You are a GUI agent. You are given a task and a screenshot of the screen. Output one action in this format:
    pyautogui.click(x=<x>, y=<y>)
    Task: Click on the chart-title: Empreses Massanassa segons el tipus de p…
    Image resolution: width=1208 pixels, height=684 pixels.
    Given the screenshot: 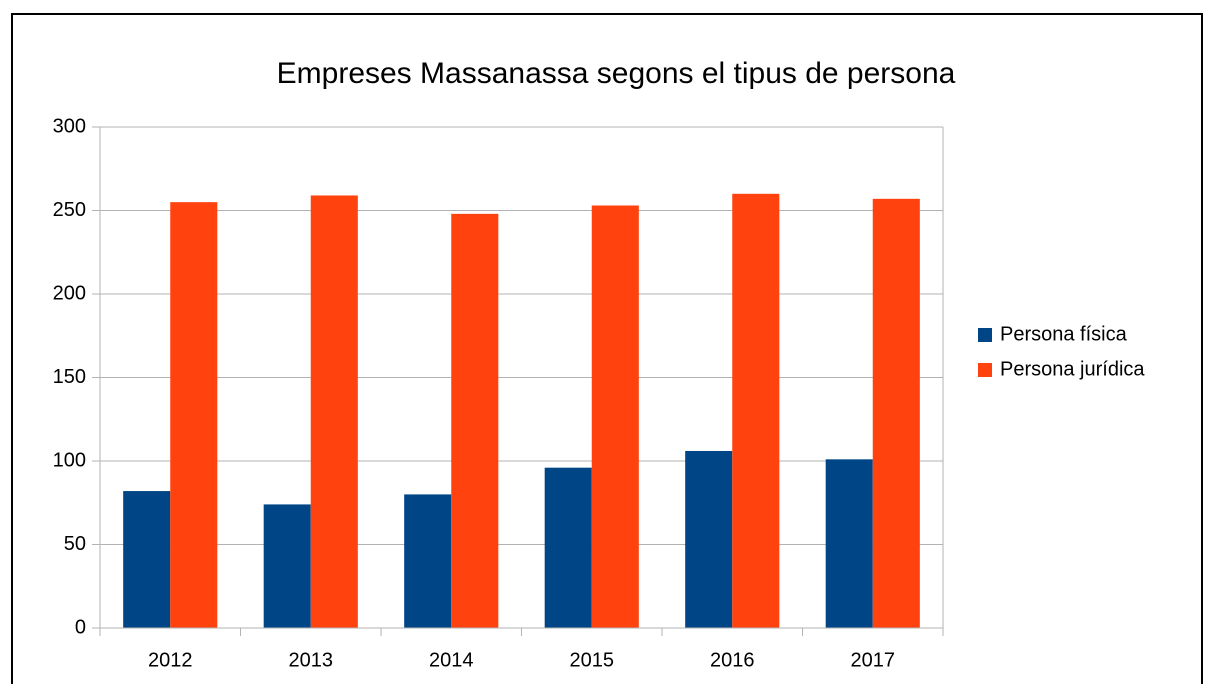 What is the action you would take?
    pyautogui.click(x=616, y=73)
    